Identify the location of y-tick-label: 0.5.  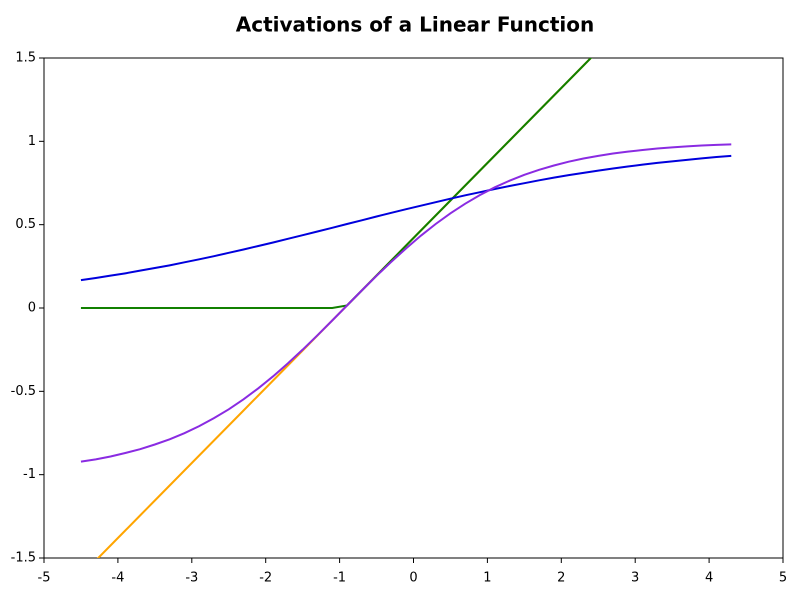
(25, 224).